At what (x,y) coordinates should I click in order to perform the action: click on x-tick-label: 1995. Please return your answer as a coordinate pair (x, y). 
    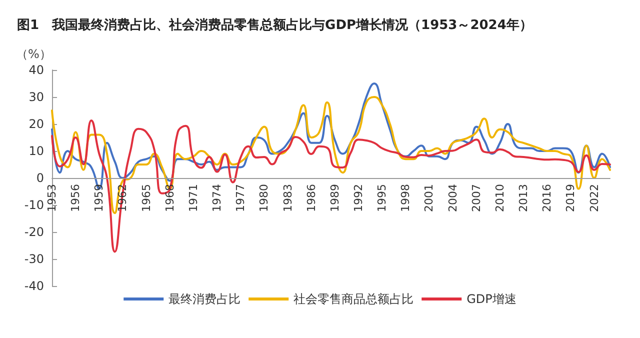
    Looking at the image, I should click on (382, 198).